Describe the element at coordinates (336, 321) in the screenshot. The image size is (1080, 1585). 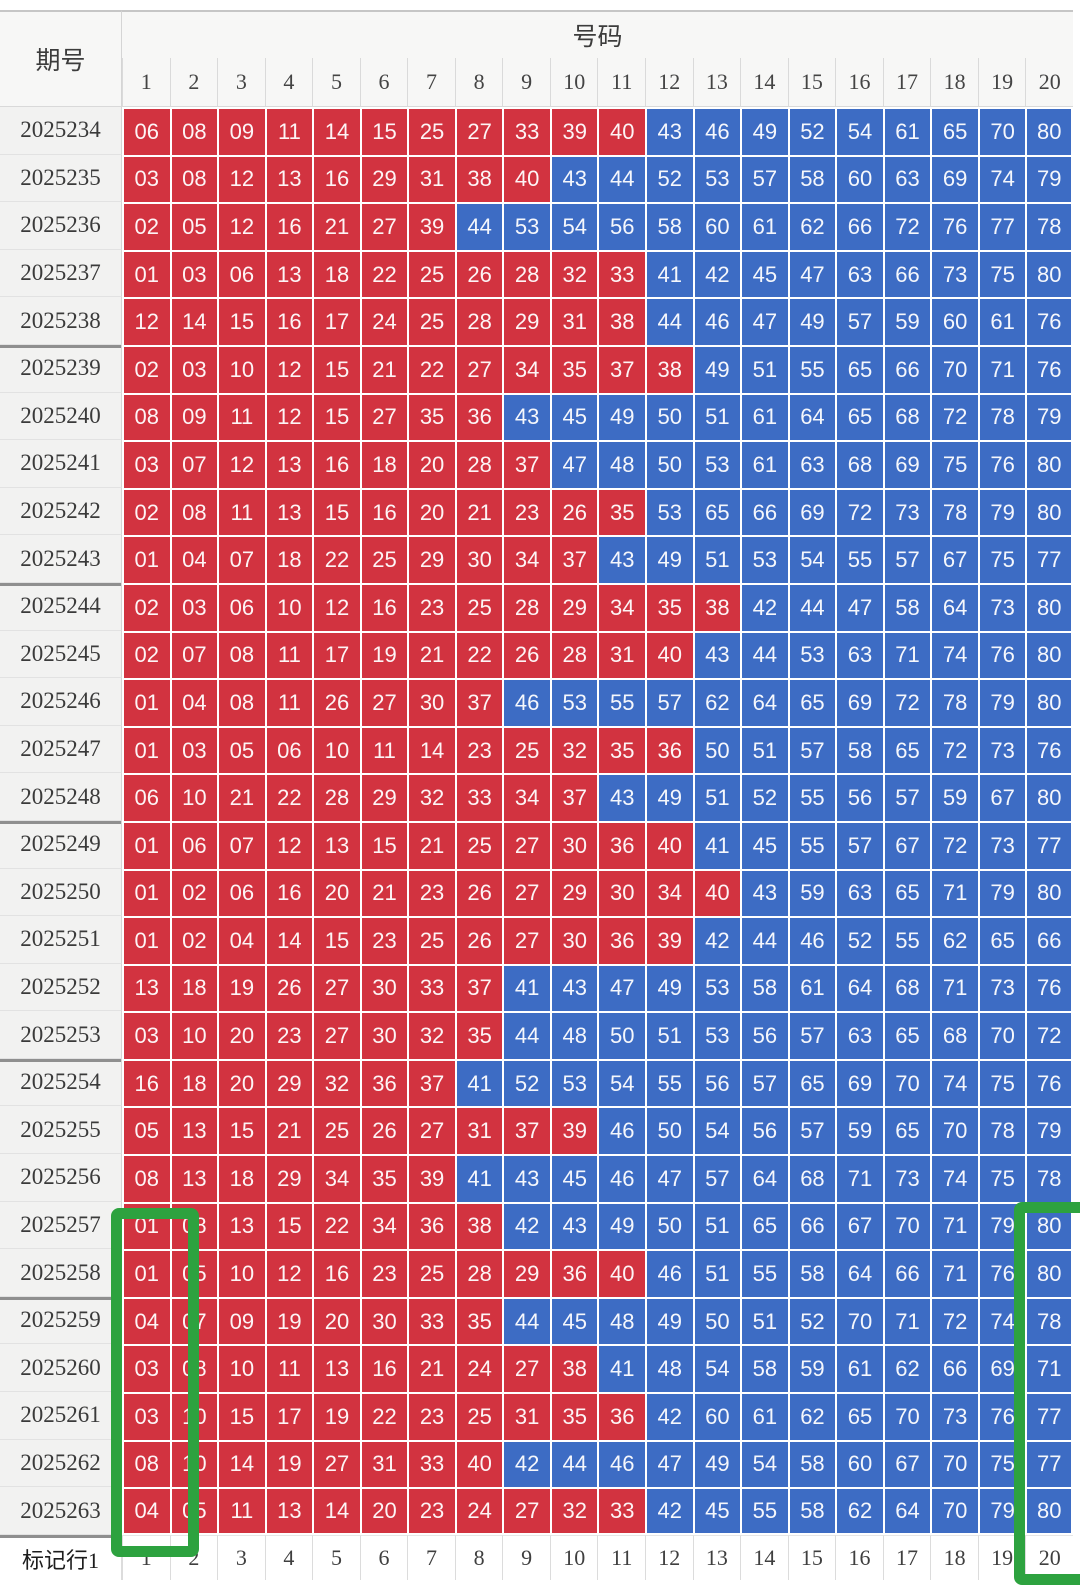
I see `number-cell: 17` at that location.